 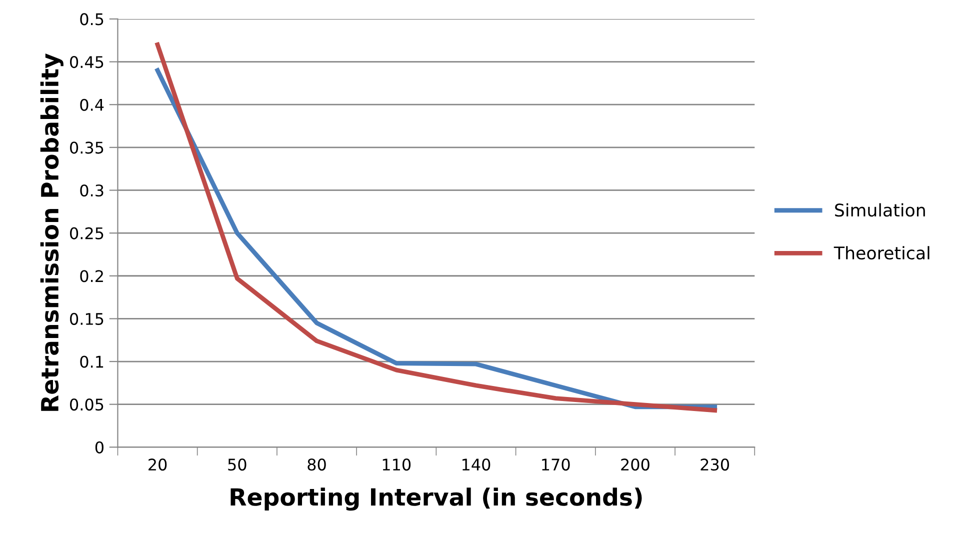 What do you see at coordinates (317, 464) in the screenshot?
I see `x-tick-label: 80` at bounding box center [317, 464].